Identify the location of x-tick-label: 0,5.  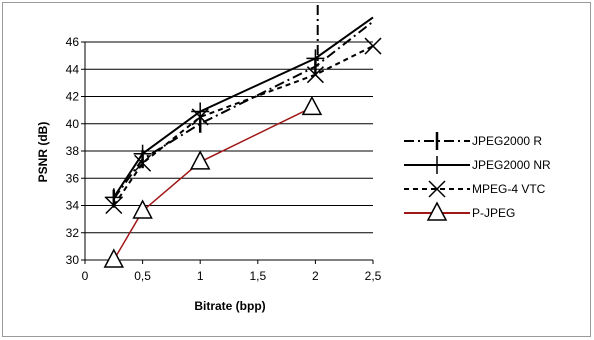
(142, 276).